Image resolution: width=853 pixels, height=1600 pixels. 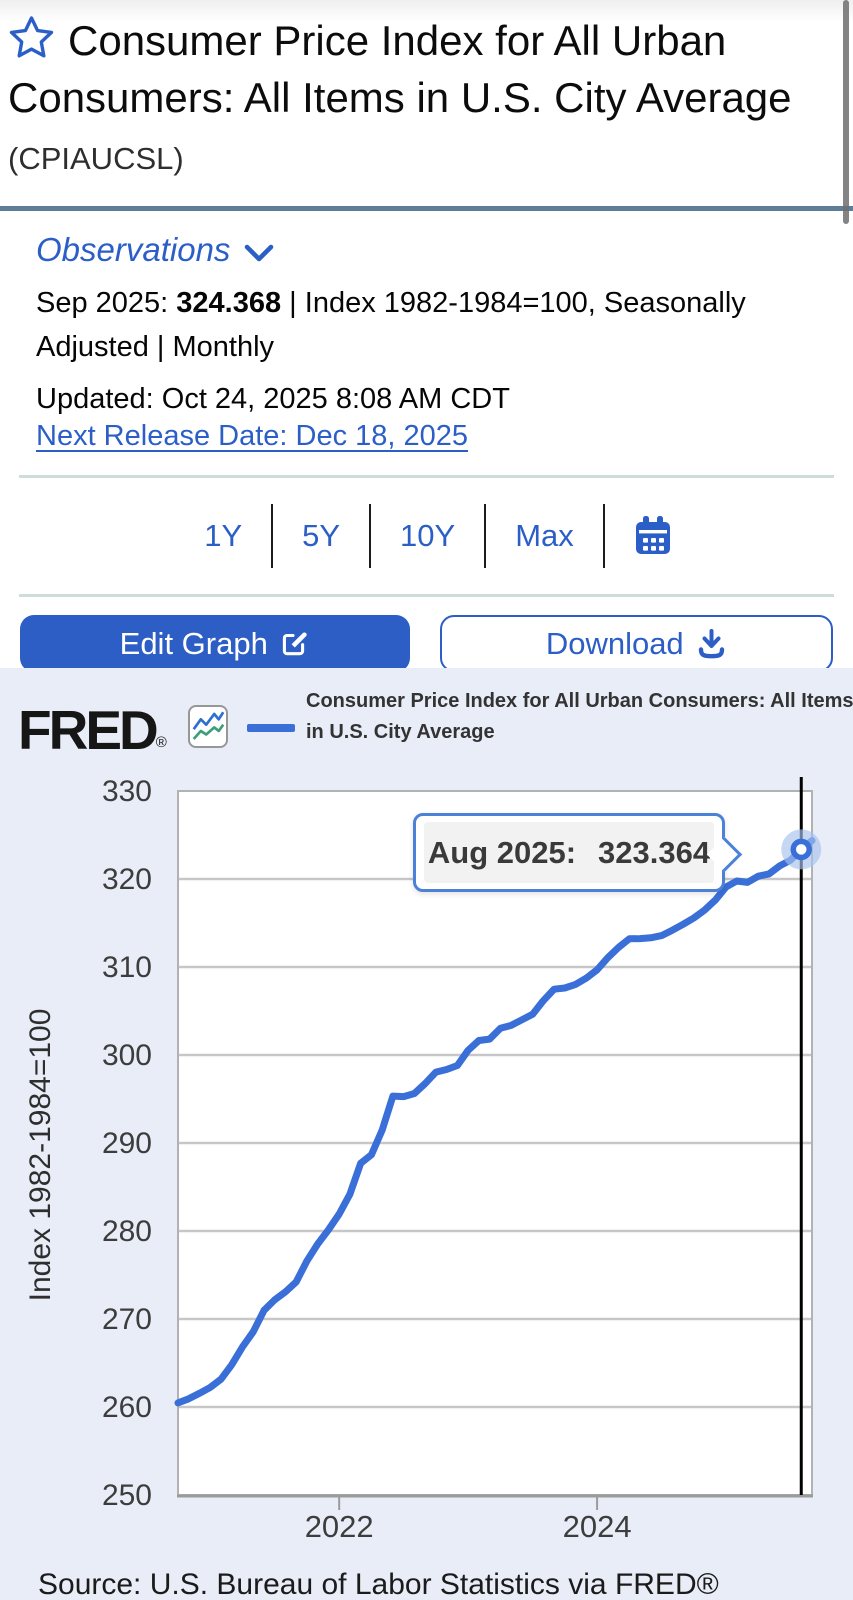 I want to click on chevron-down-icon, so click(x=259, y=252).